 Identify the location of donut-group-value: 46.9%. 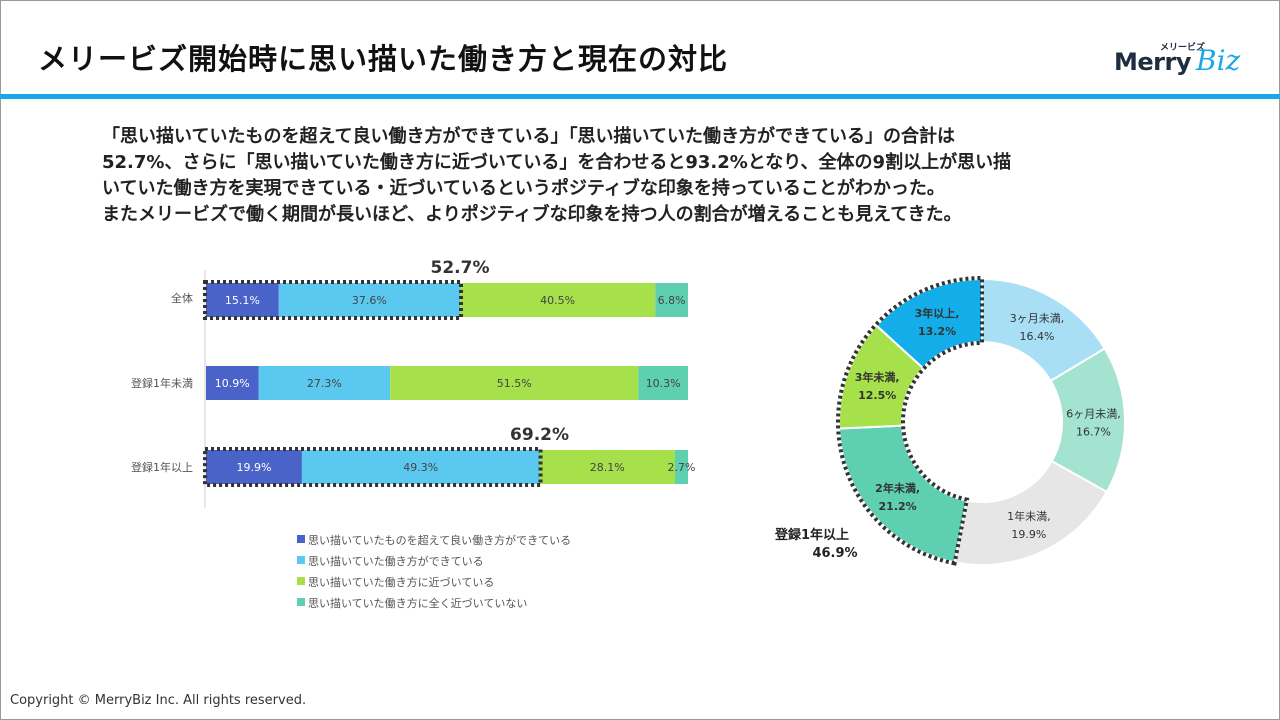
(834, 553).